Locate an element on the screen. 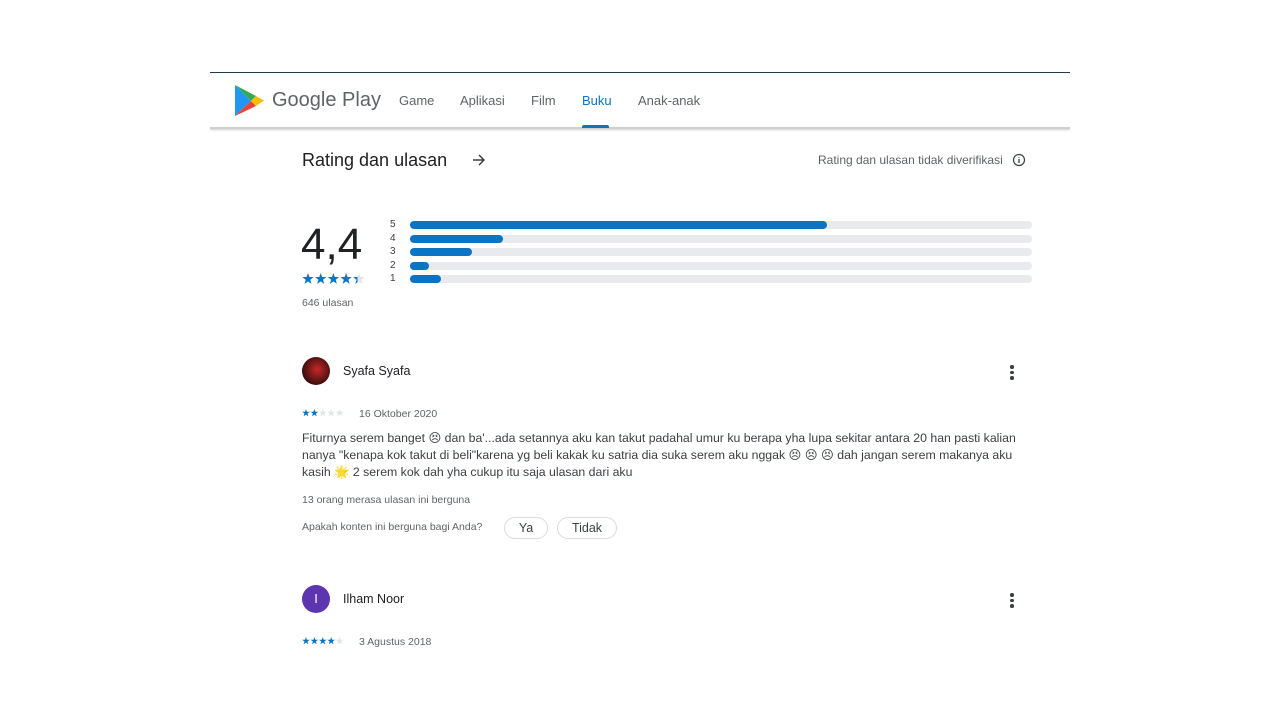 This screenshot has width=1280, height=720. info-icon is located at coordinates (1019, 160).